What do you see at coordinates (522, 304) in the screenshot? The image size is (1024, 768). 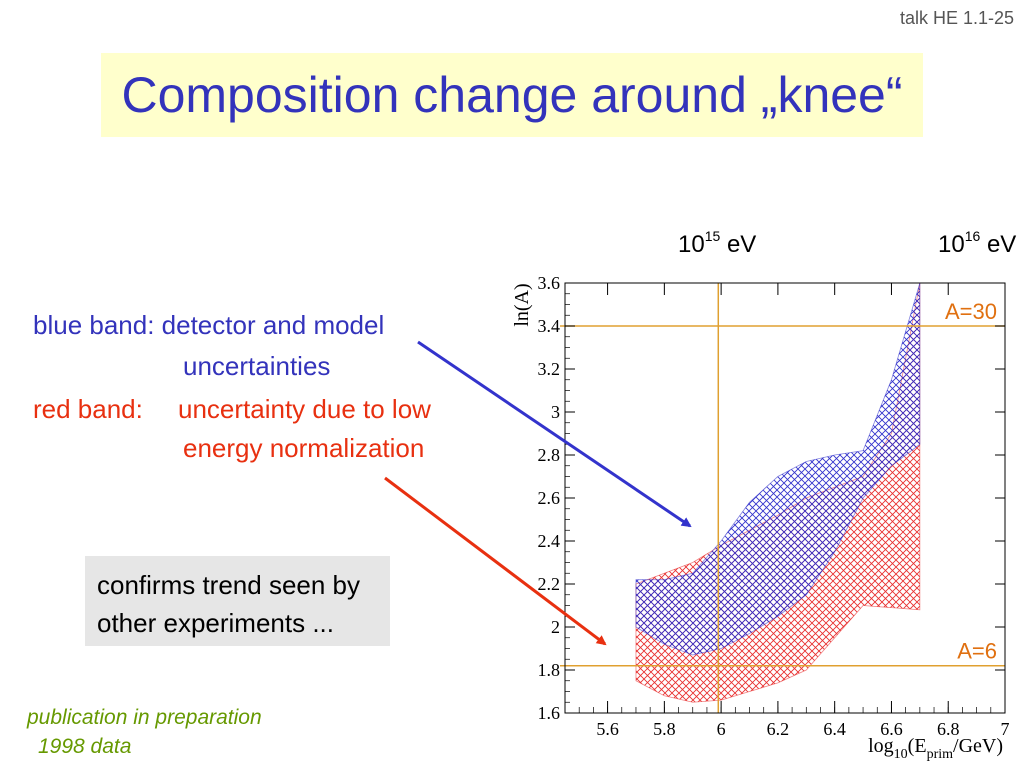 I see `y-axis-label: ln(A)` at bounding box center [522, 304].